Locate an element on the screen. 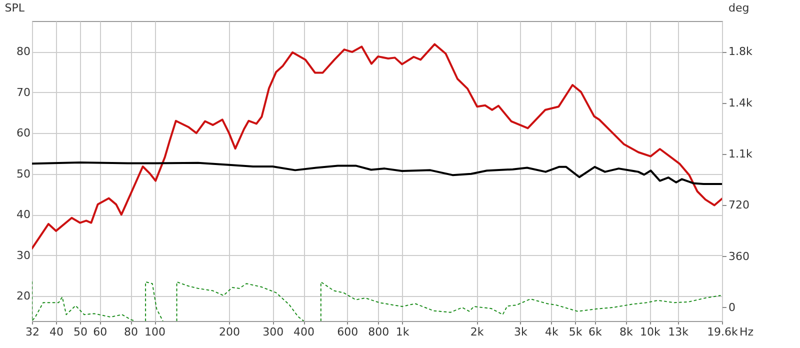  x-tick-label: 50 is located at coordinates (80, 332).